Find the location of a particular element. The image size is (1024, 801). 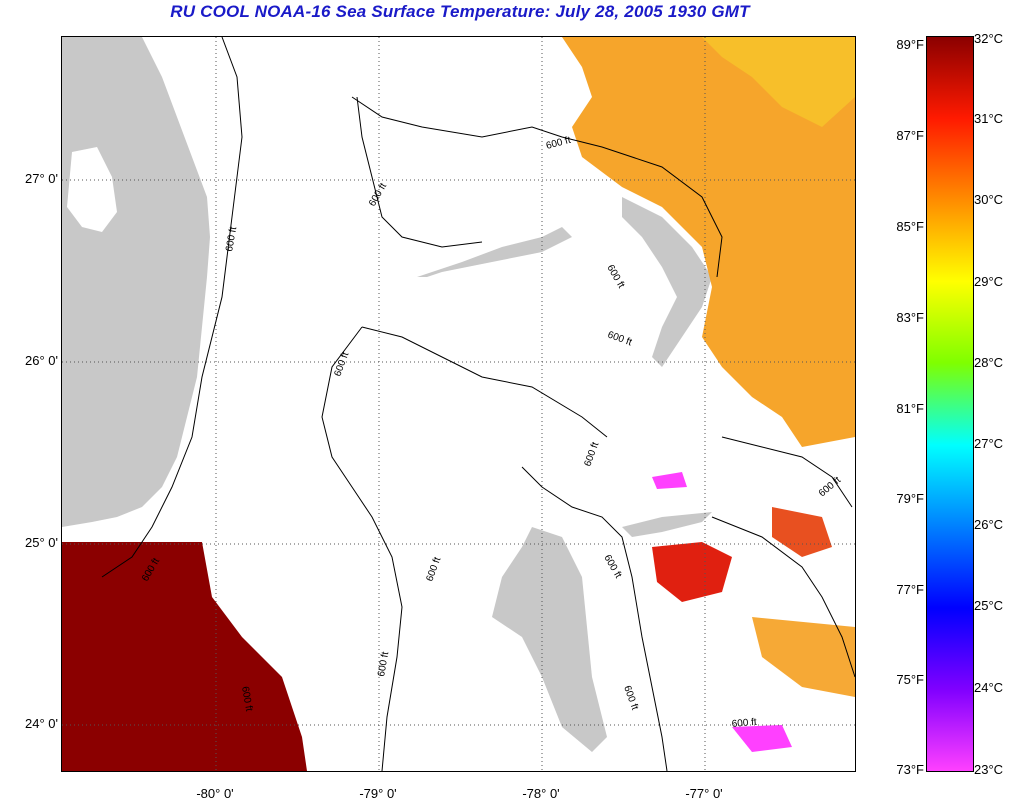

colorbar-f-label: 87°F is located at coordinates (910, 135).